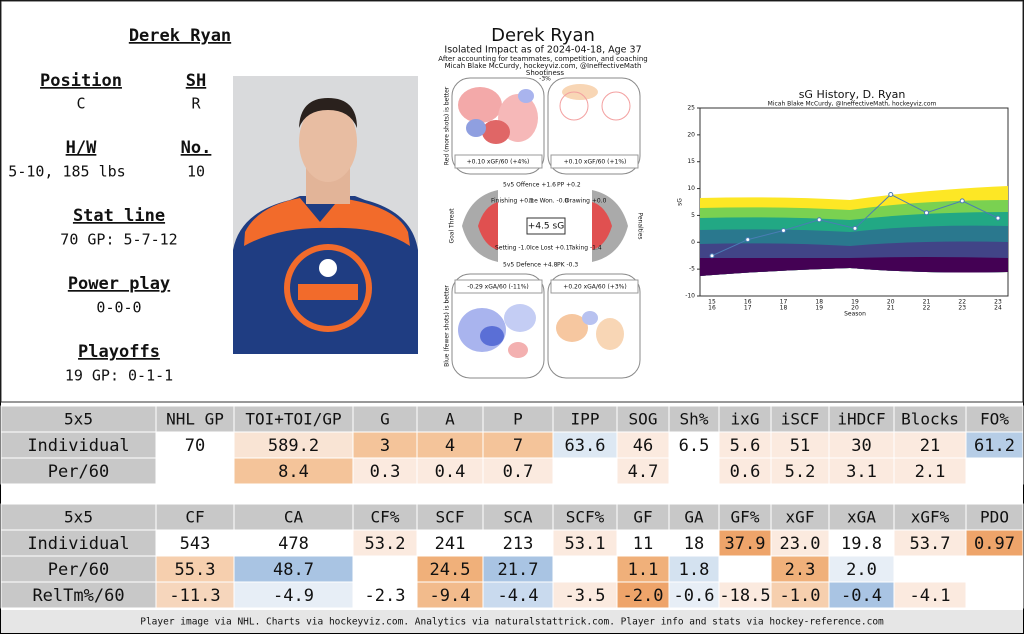 This screenshot has width=1024, height=634. What do you see at coordinates (643, 472) in the screenshot?
I see `cell-value: 4.7` at bounding box center [643, 472].